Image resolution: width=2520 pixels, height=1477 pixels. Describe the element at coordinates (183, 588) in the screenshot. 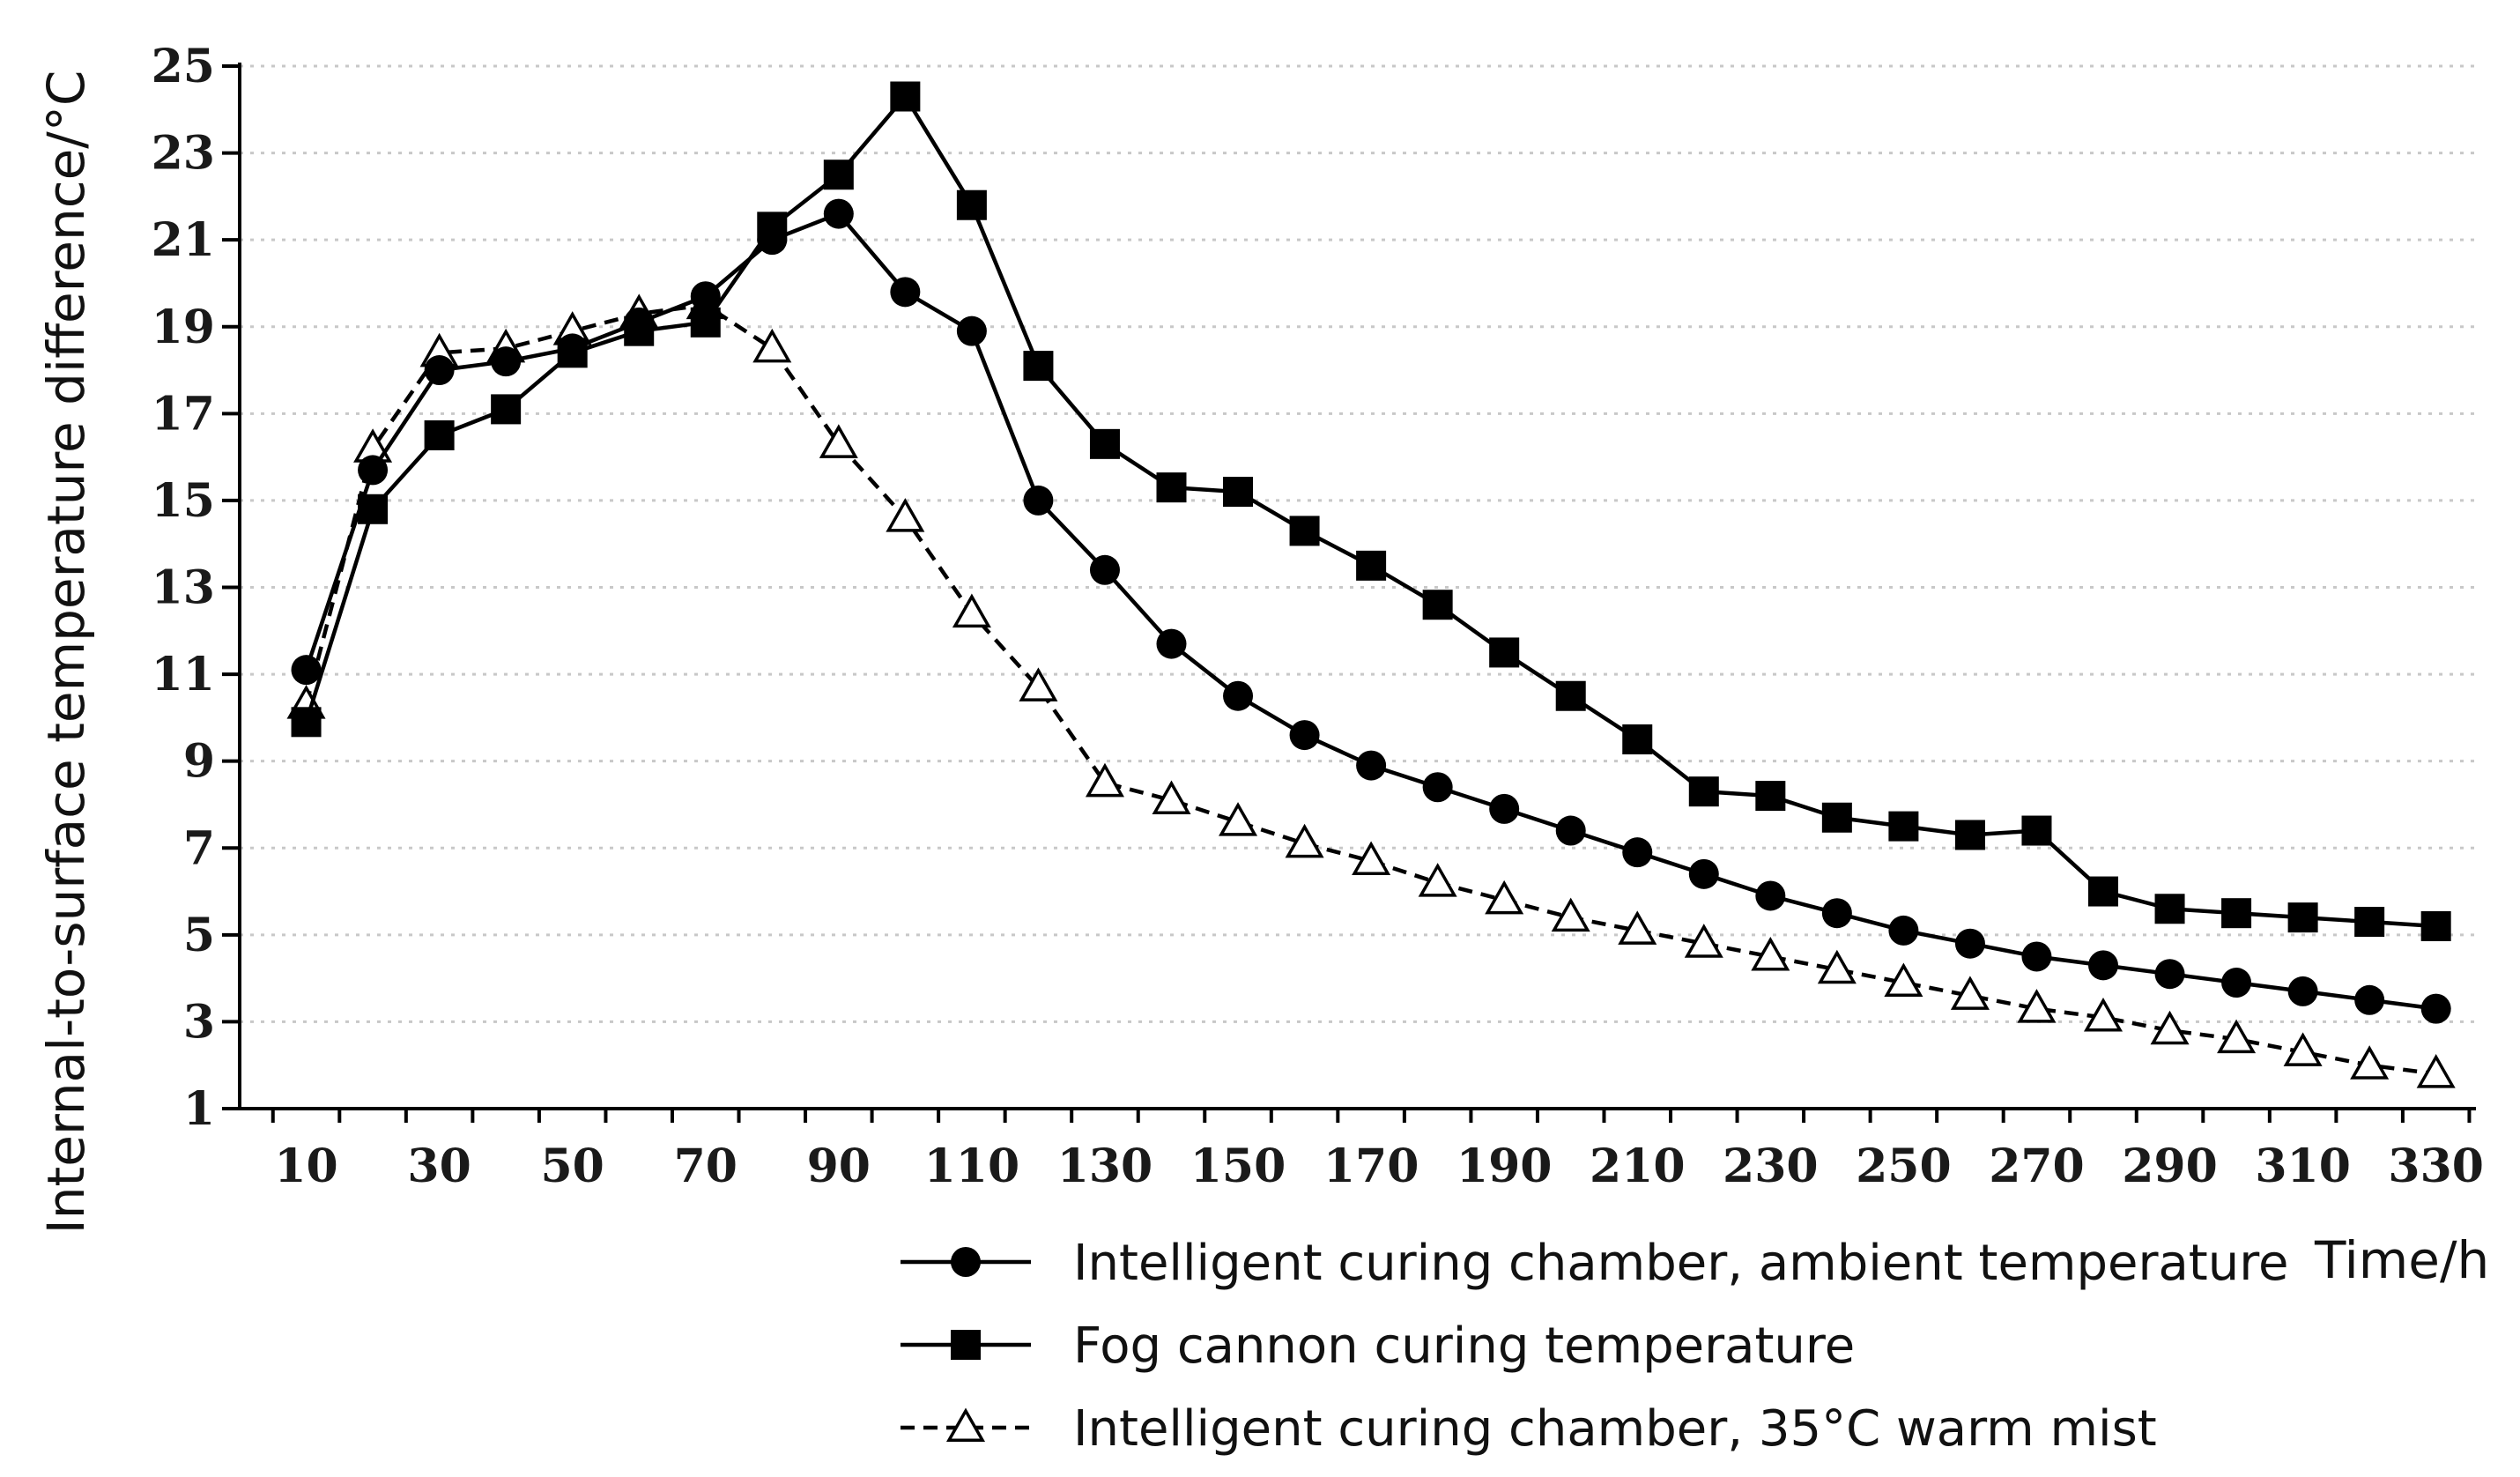

I see `y-tick-label: 13` at that location.